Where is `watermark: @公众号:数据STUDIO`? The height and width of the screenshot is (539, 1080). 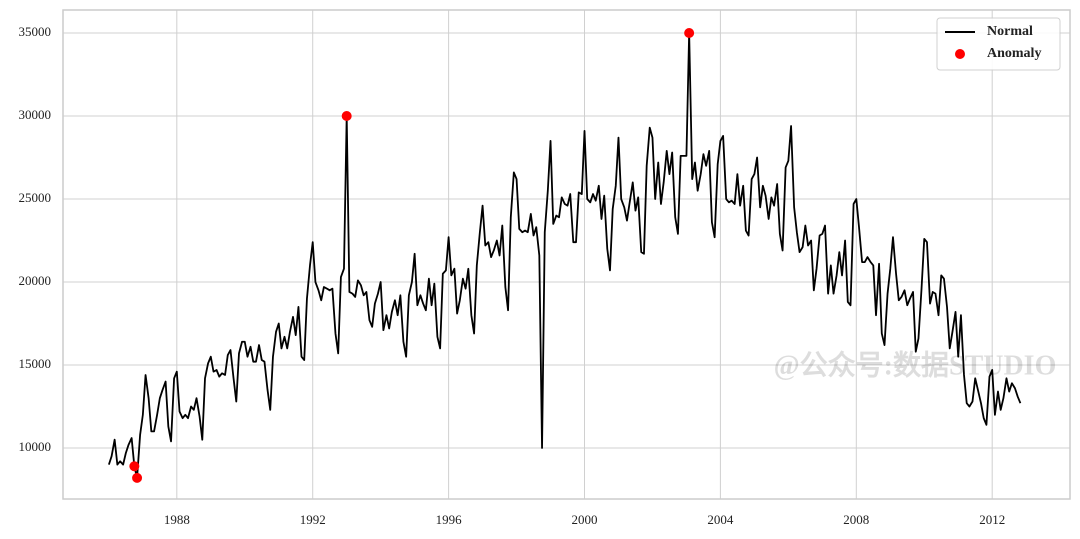 watermark: @公众号:数据STUDIO is located at coordinates (915, 365).